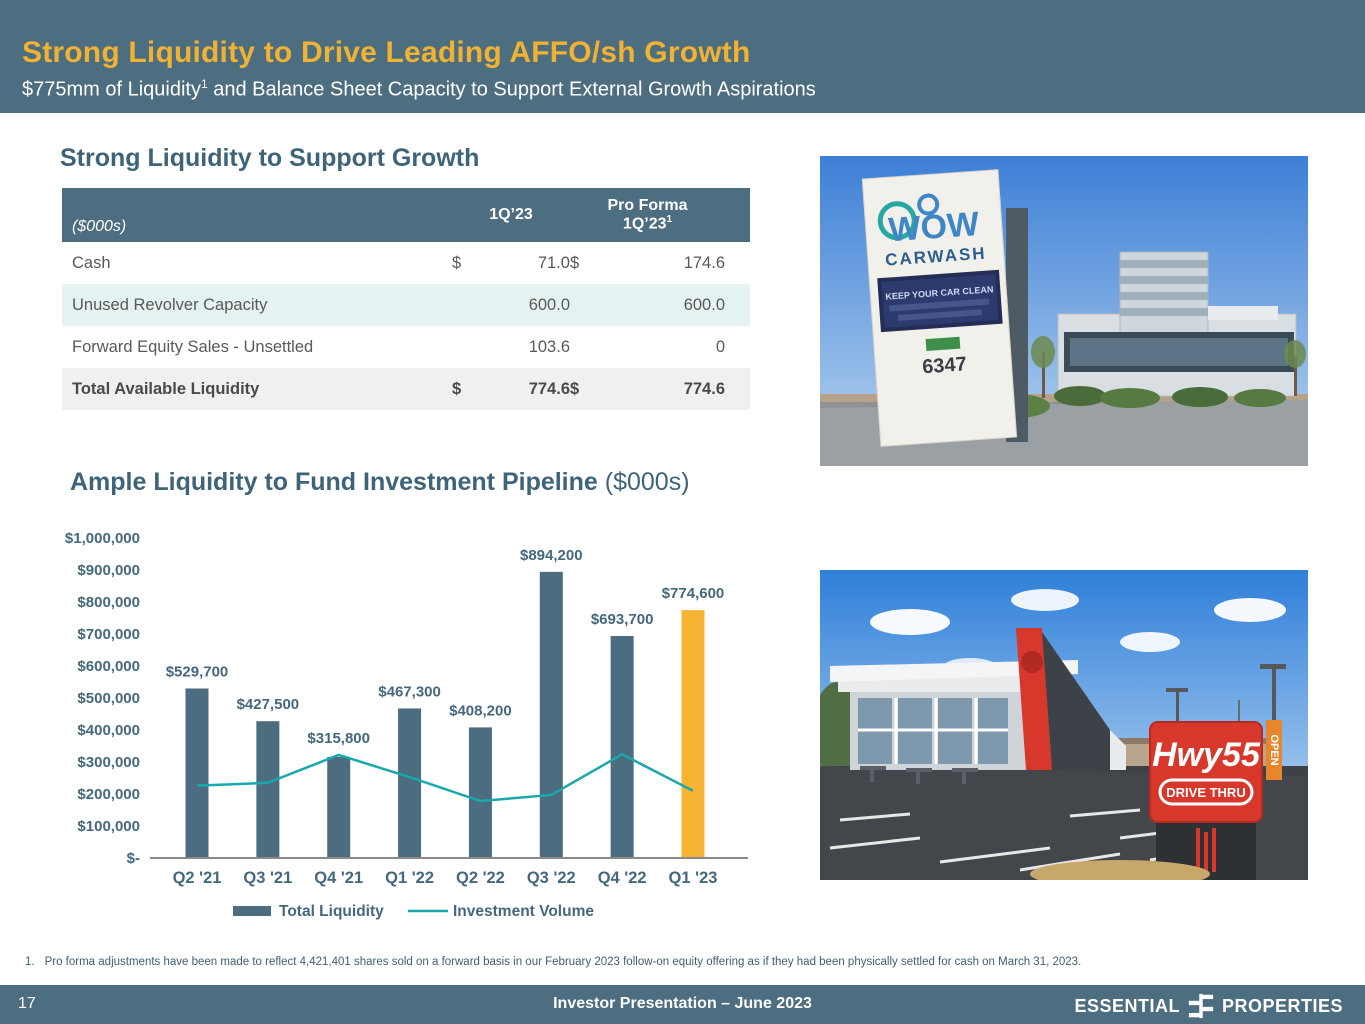  What do you see at coordinates (197, 671) in the screenshot?
I see `bar-value-label: $529,700` at bounding box center [197, 671].